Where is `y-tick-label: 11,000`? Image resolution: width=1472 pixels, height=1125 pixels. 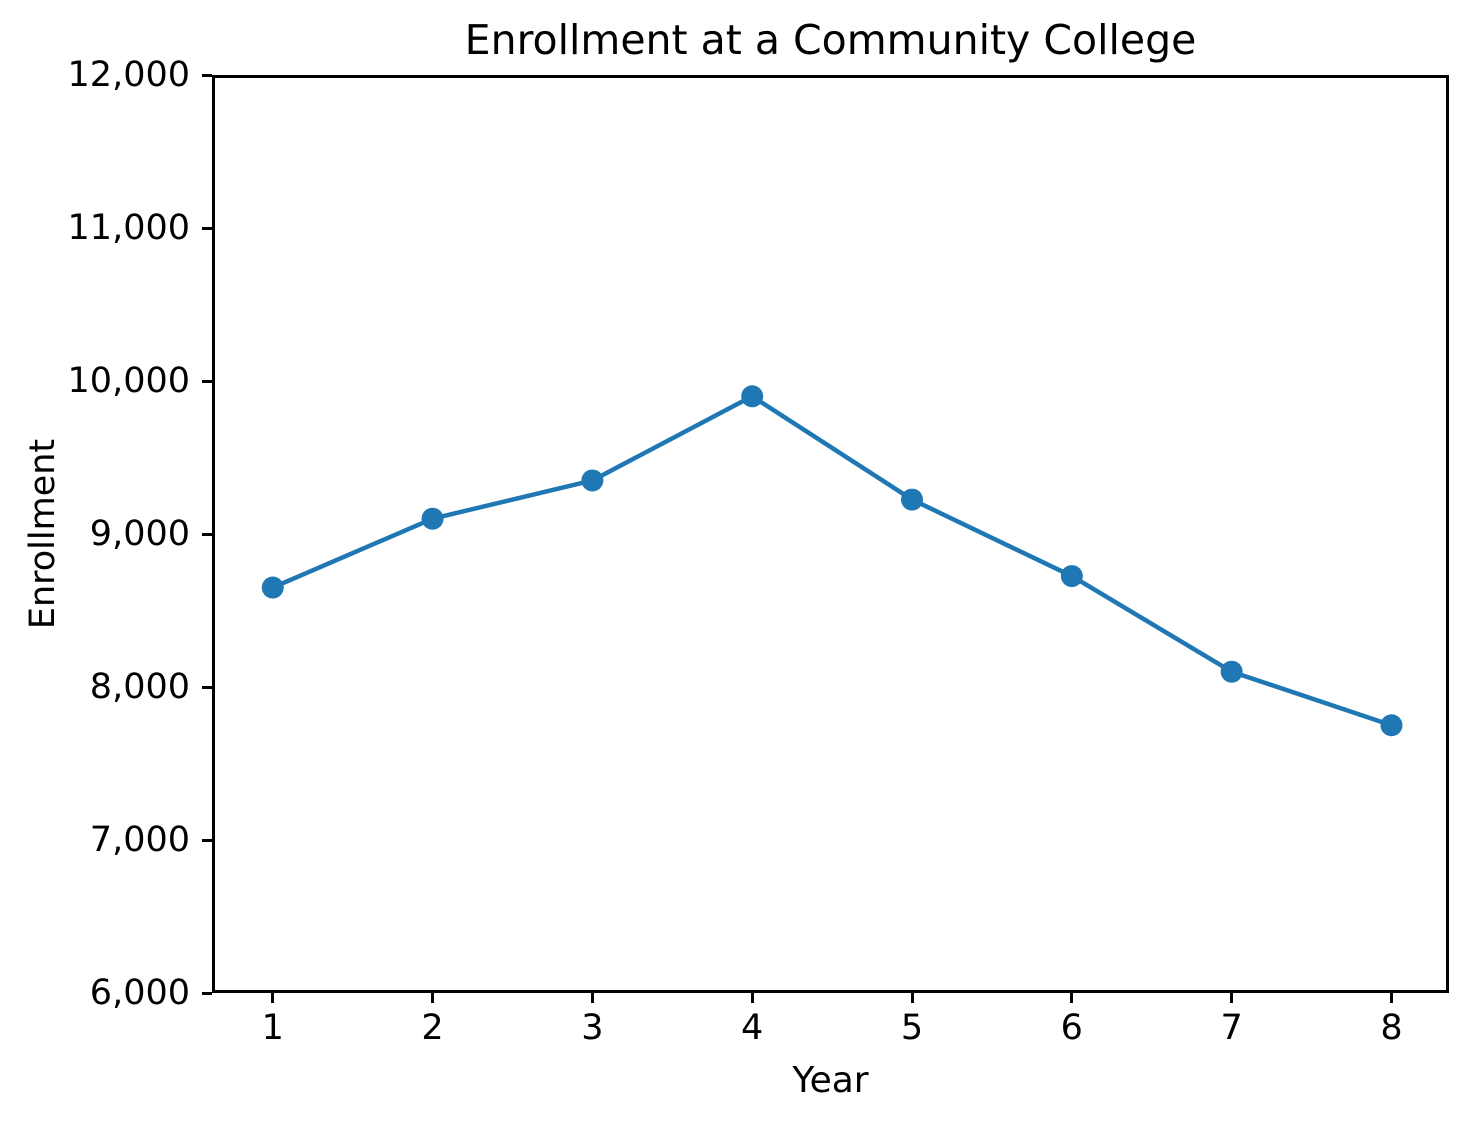 y-tick-label: 11,000 is located at coordinates (128, 228).